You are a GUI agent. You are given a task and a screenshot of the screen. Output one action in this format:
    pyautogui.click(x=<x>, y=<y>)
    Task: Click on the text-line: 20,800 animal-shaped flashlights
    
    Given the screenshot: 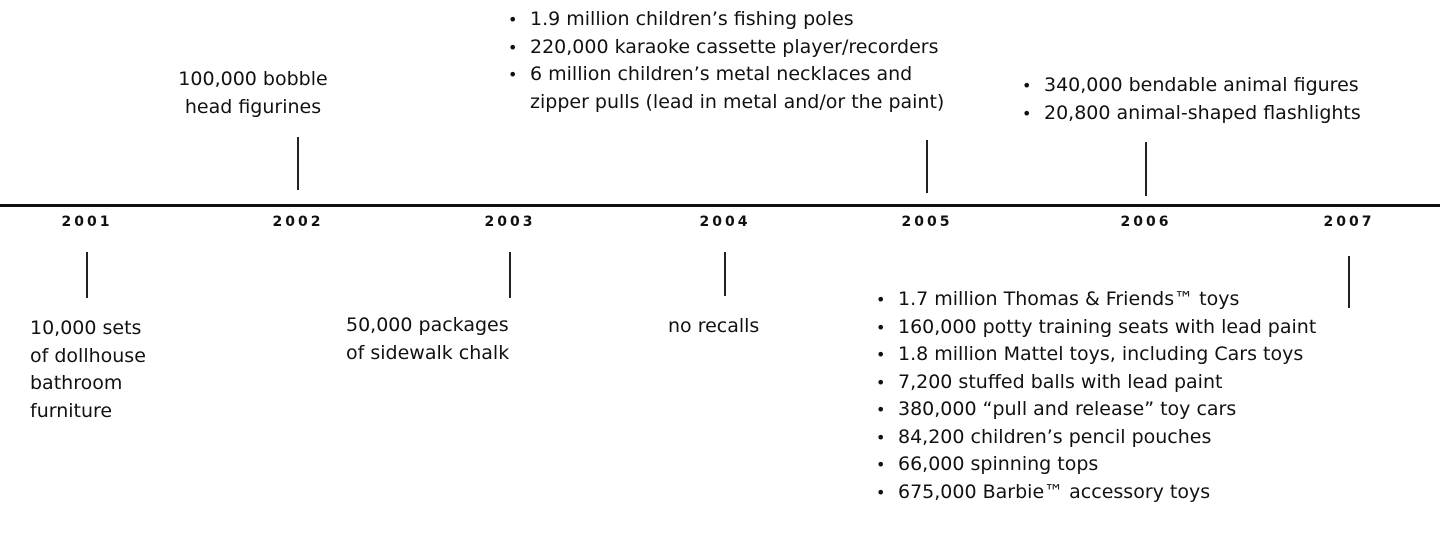 What is the action you would take?
    pyautogui.click(x=1202, y=112)
    